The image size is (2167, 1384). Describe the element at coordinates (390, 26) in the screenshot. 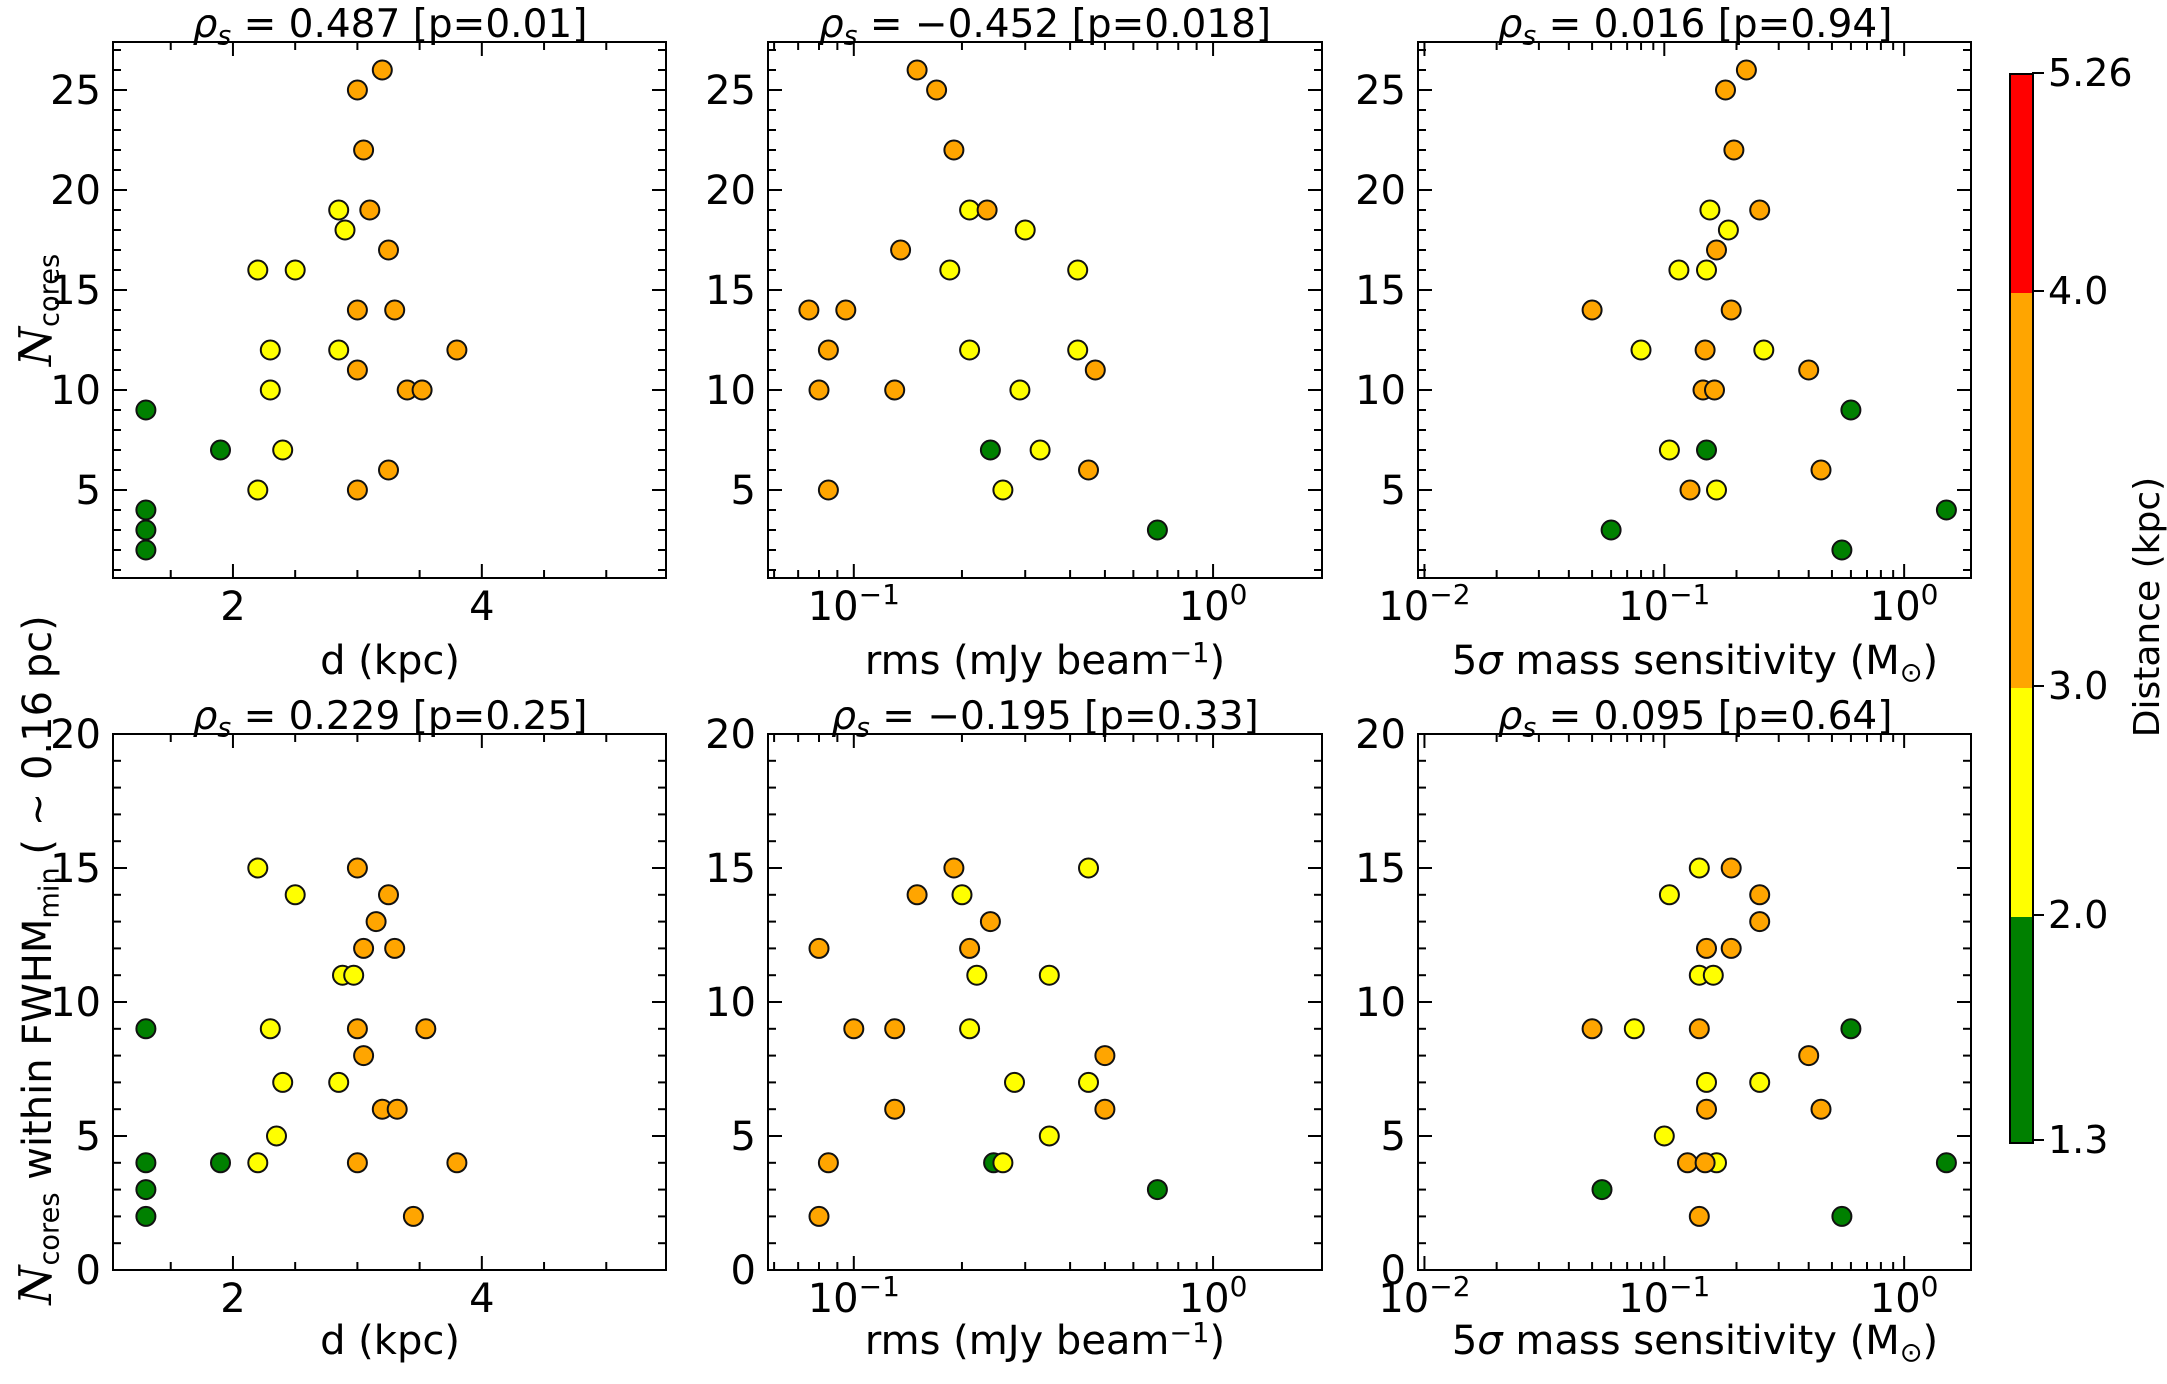

I see `panel1-title: ρs = 0.487 [p=0.01]` at that location.